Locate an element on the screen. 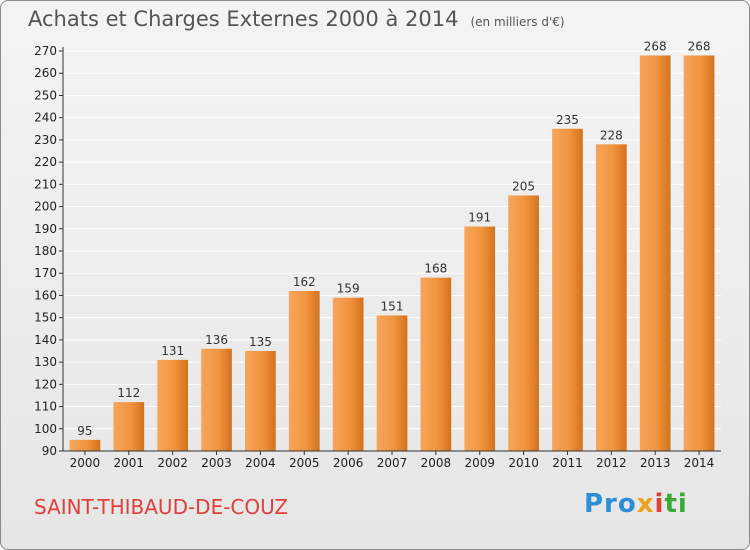  y-tick-label: 90 is located at coordinates (49, 451).